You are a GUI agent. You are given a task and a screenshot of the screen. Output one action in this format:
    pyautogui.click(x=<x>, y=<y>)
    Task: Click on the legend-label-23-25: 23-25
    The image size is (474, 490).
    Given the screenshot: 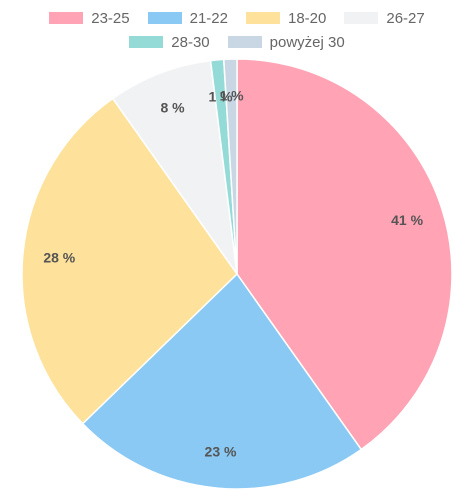 What is the action you would take?
    pyautogui.click(x=110, y=18)
    